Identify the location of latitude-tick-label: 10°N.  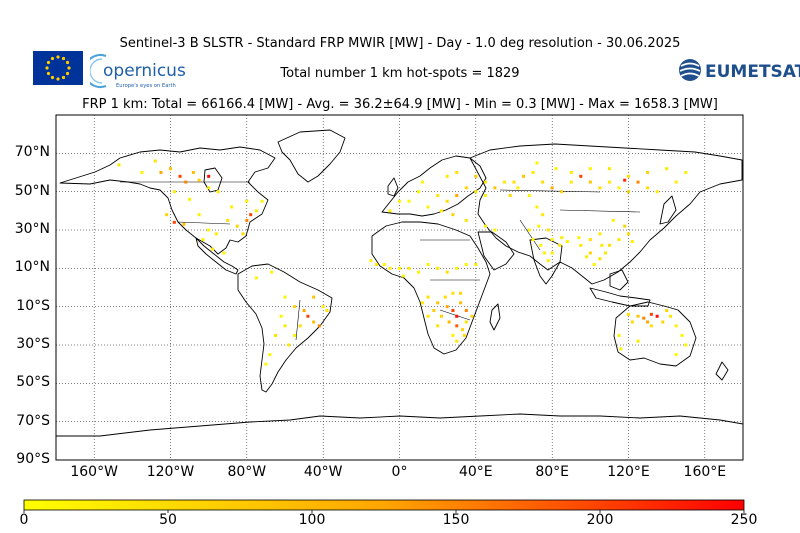
(32, 267).